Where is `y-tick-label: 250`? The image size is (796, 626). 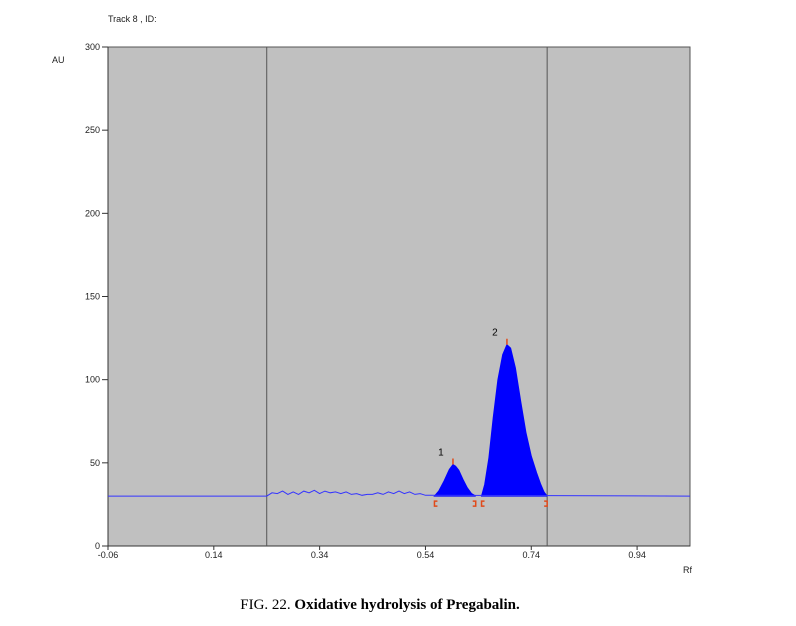 y-tick-label: 250 is located at coordinates (92, 130).